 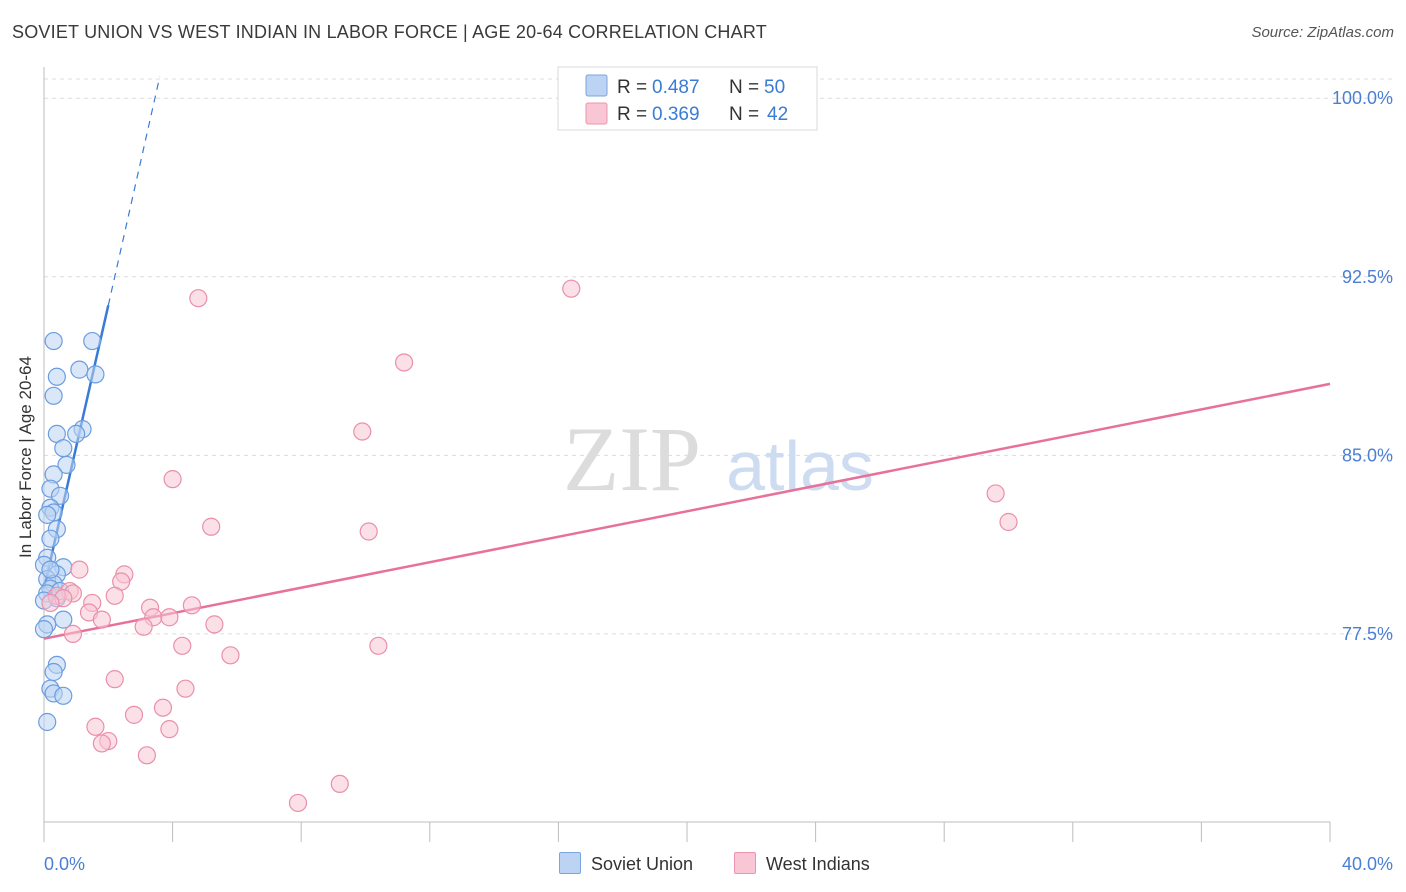 I want to click on legend-item-westindian: West Indians, so click(x=802, y=863).